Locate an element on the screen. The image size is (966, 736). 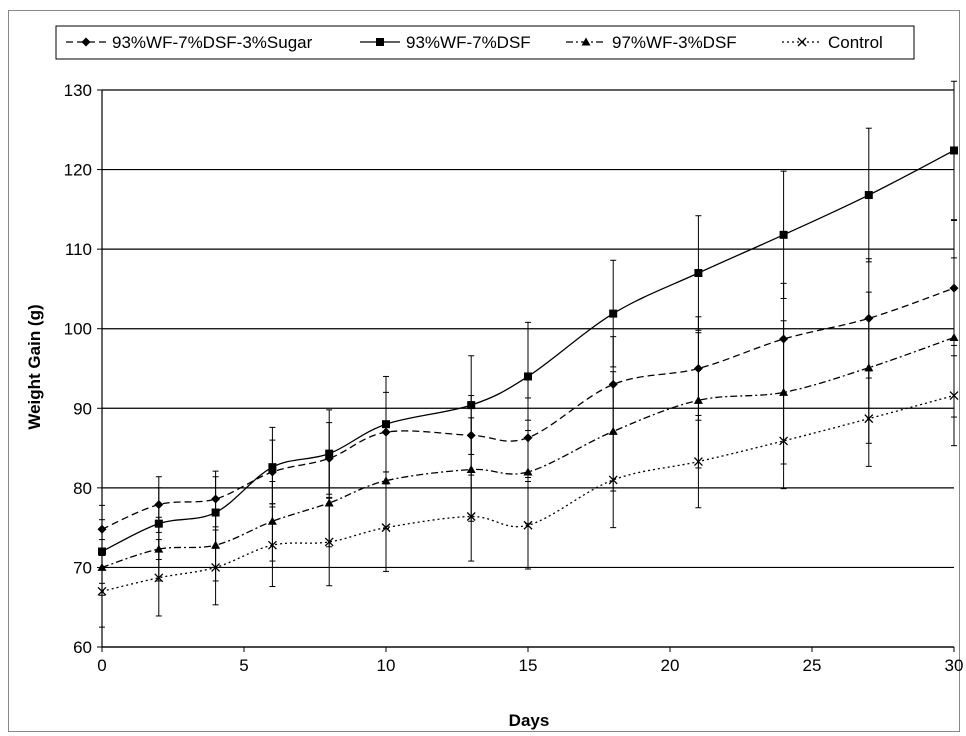
y-tick-label: 120 is located at coordinates (78, 170).